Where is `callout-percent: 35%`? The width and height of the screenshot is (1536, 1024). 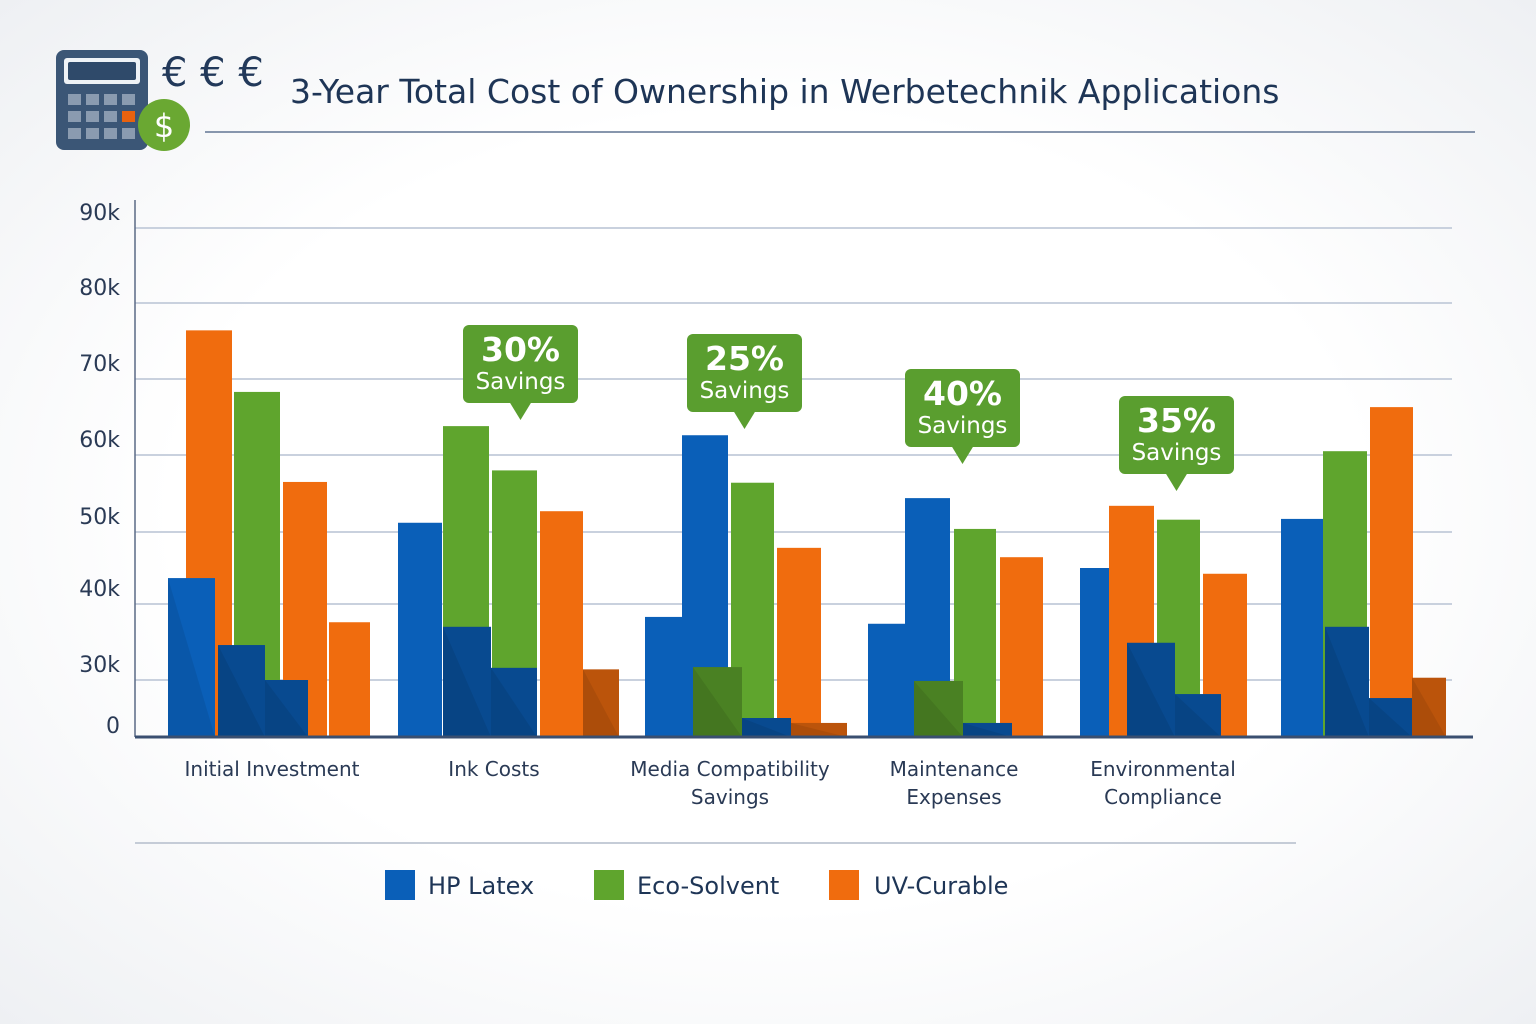 callout-percent: 35% is located at coordinates (1176, 420).